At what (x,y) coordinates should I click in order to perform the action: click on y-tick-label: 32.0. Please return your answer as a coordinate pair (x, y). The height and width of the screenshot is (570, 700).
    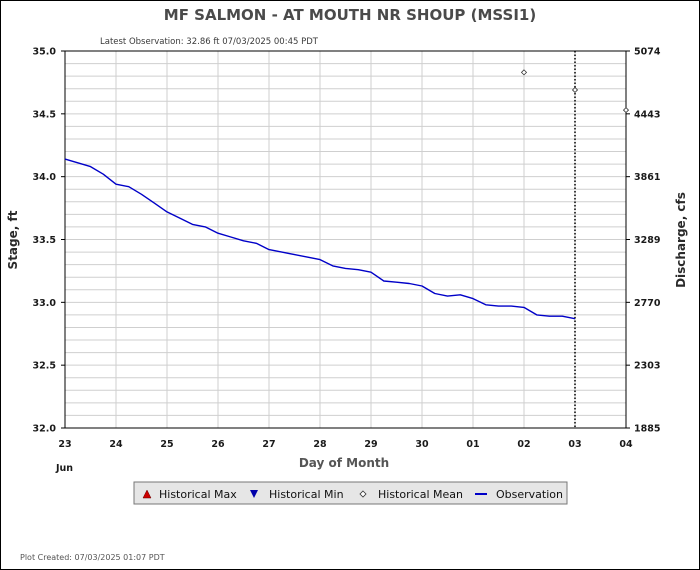
    Looking at the image, I should click on (45, 429).